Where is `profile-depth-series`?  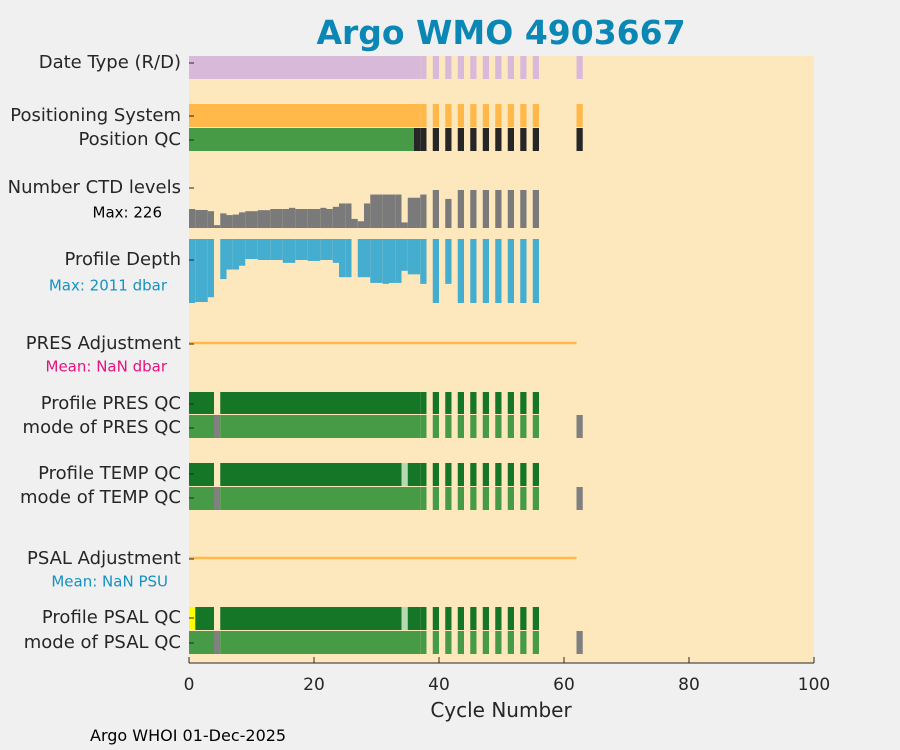 profile-depth-series is located at coordinates (364, 271).